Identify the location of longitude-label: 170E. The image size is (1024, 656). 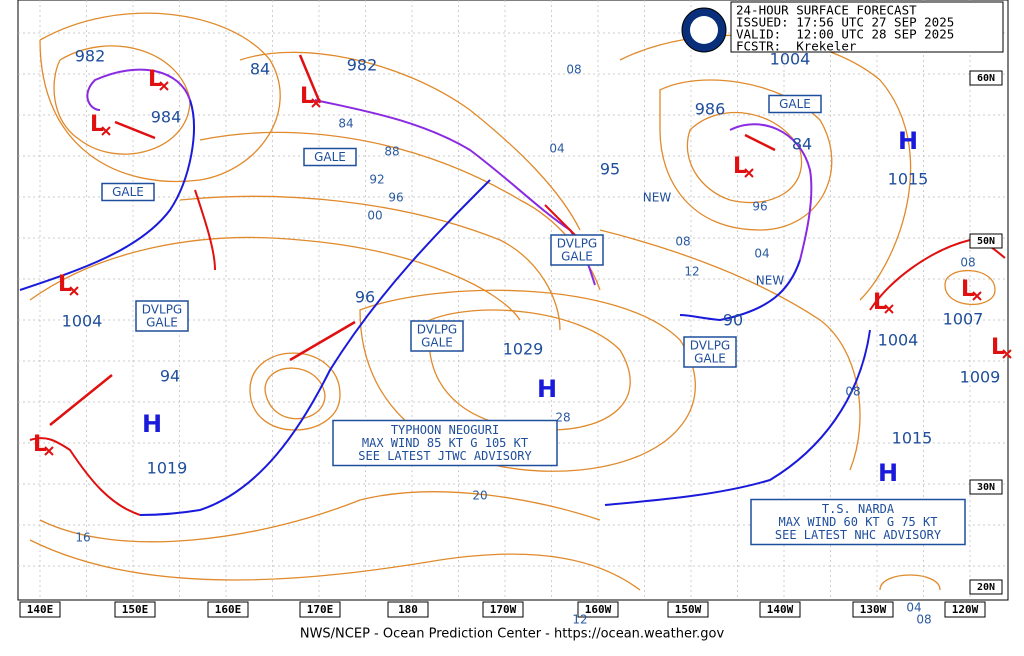
(320, 609).